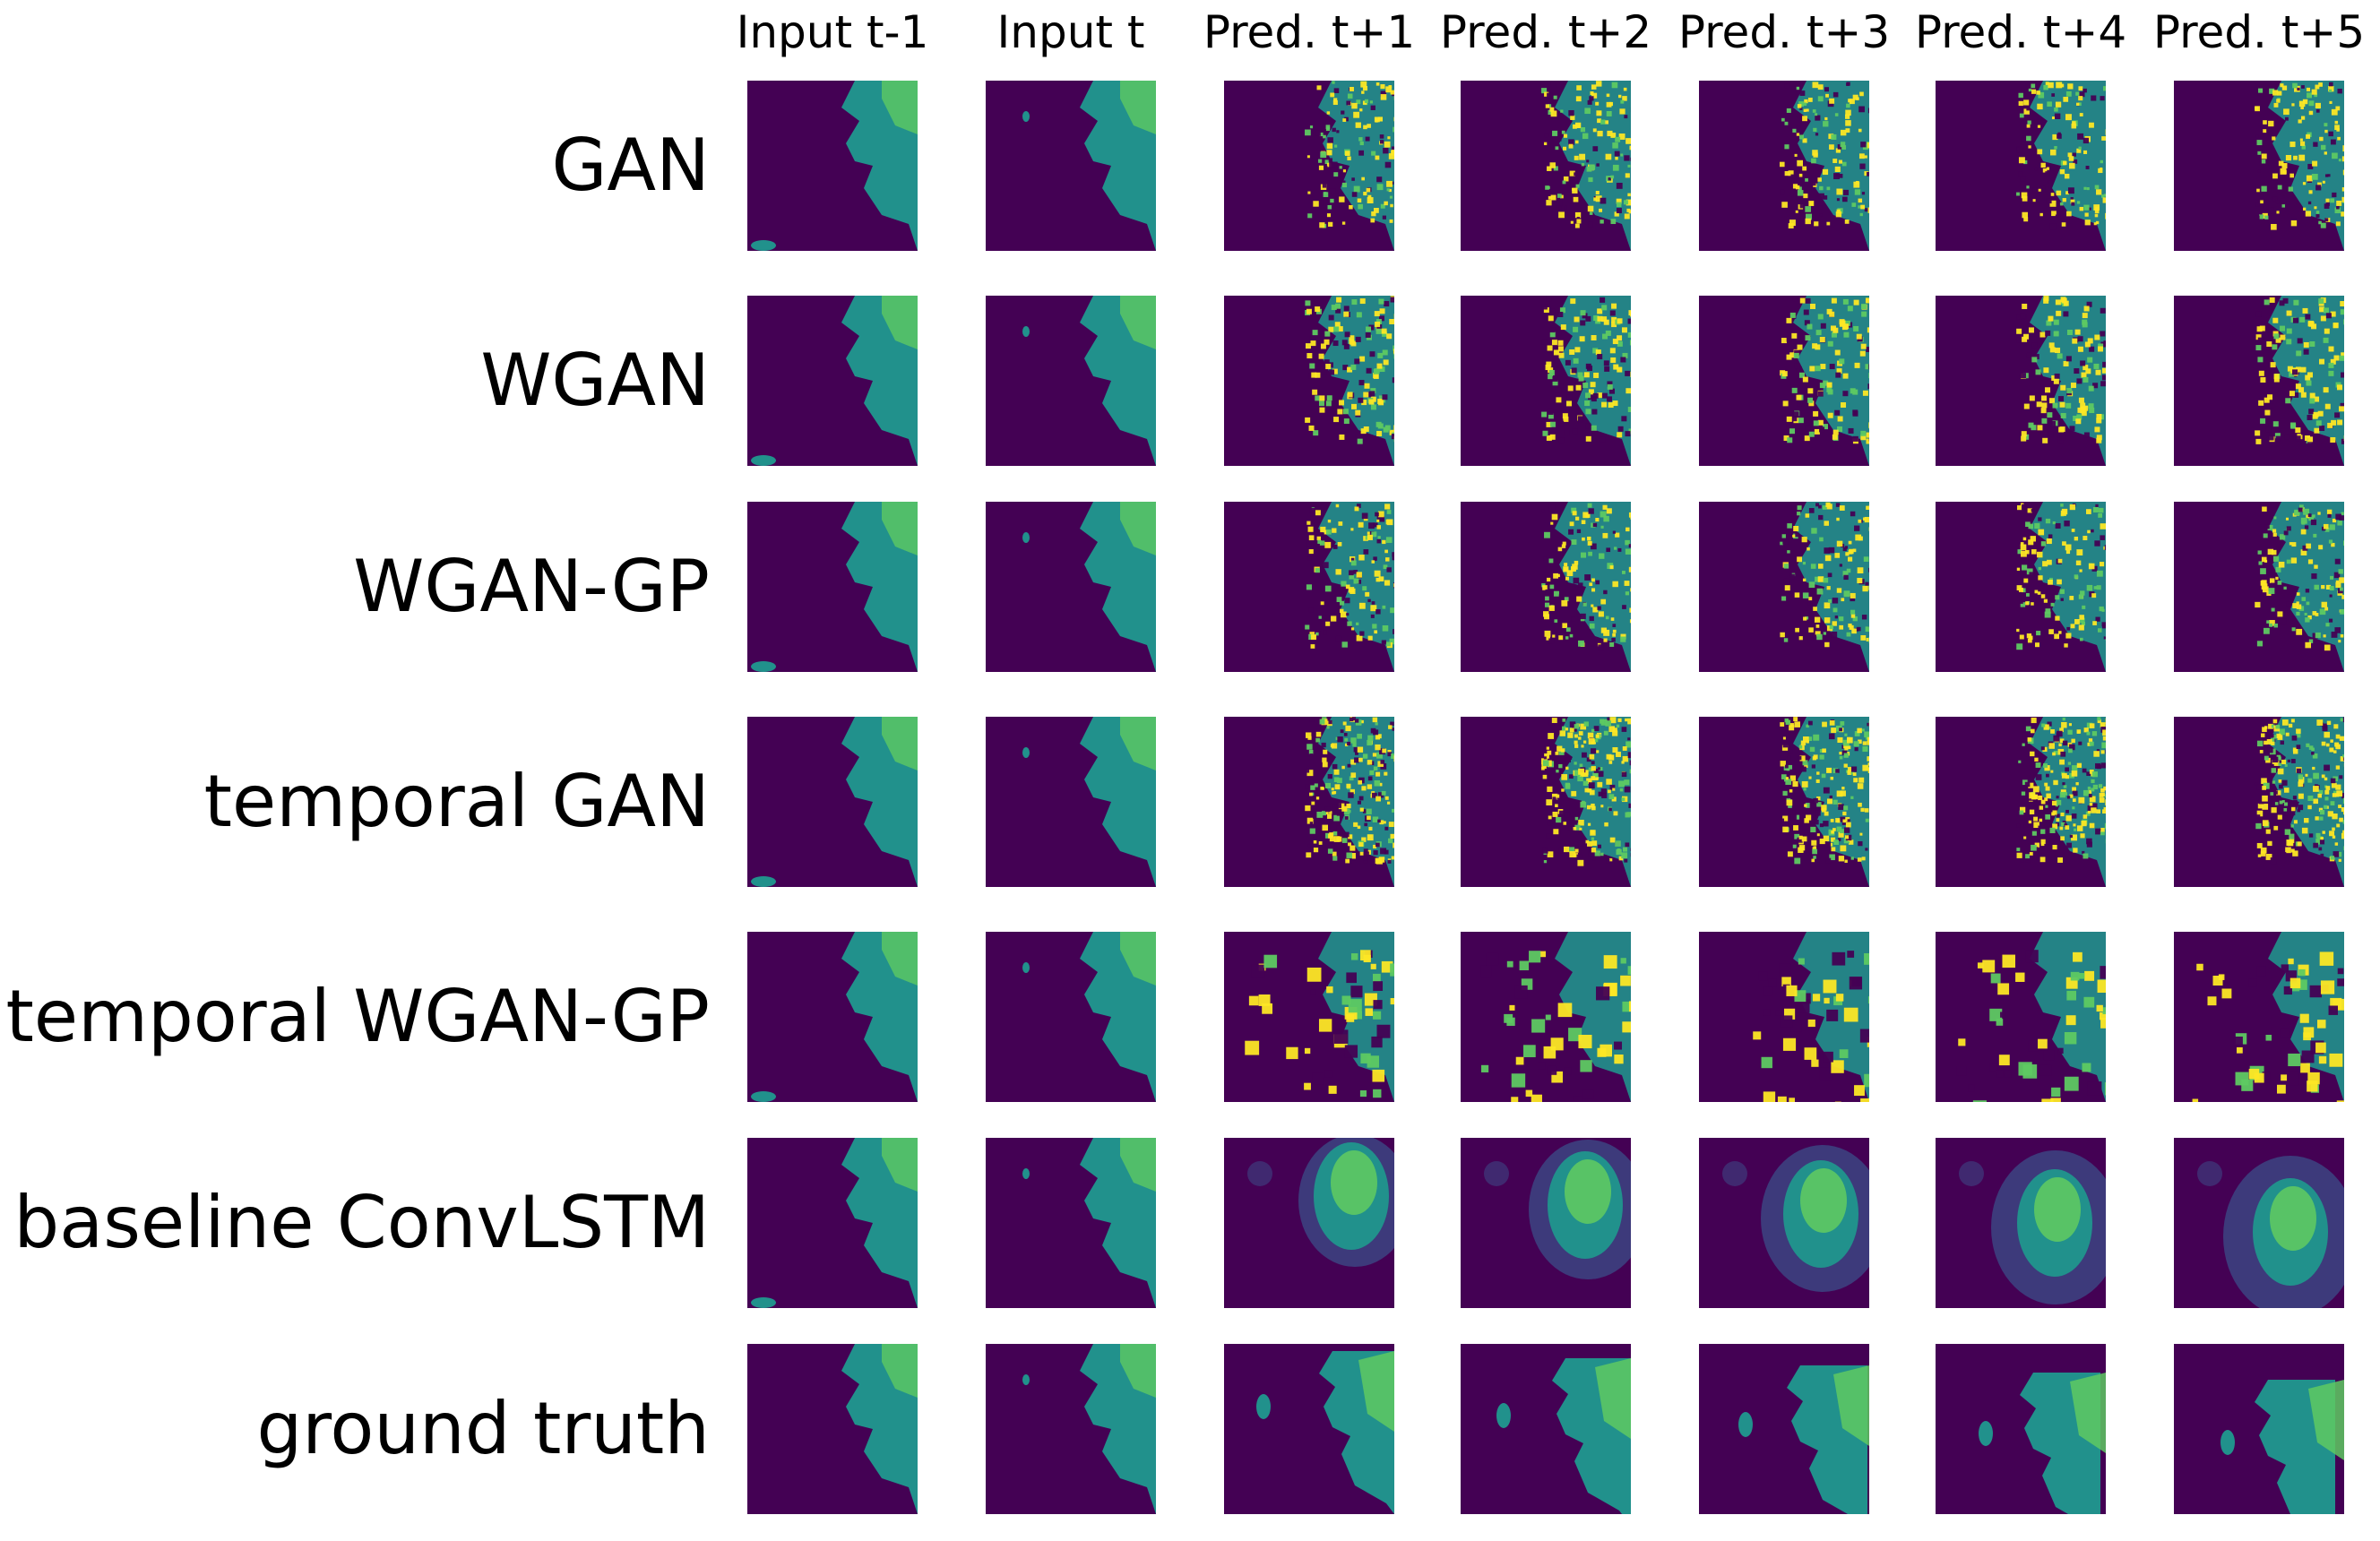 This screenshot has width=2380, height=1541. Describe the element at coordinates (1784, 32) in the screenshot. I see `column-header: Pred. t+3` at that location.